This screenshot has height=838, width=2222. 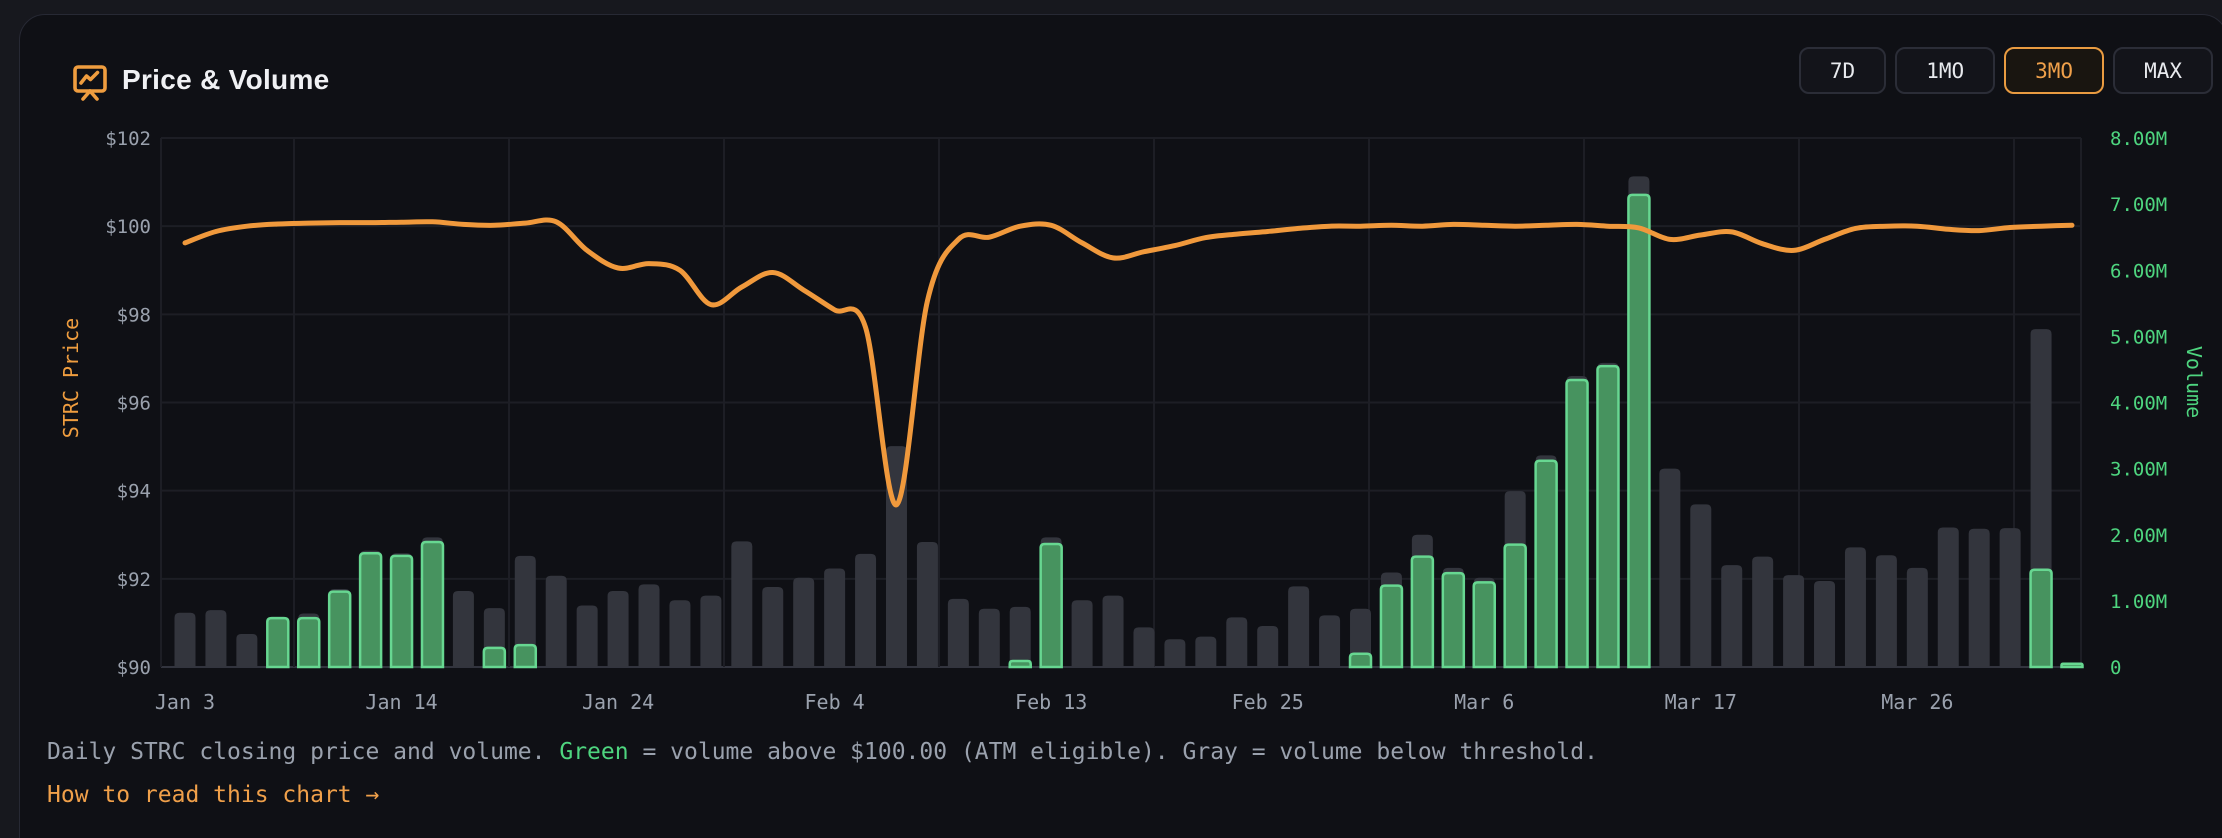 I want to click on date-tick-label: Jan 3, so click(x=185, y=702).